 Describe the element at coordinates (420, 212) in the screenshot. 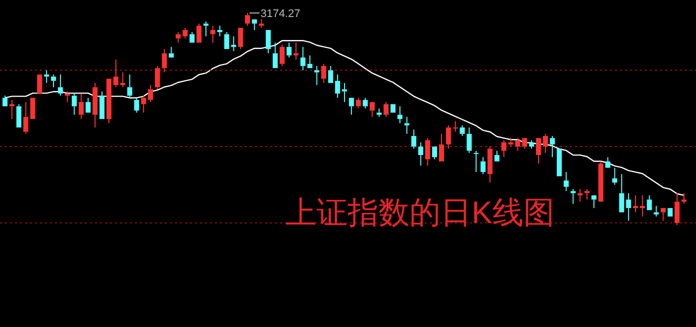

I see `text: 上证指数的日K线图` at that location.